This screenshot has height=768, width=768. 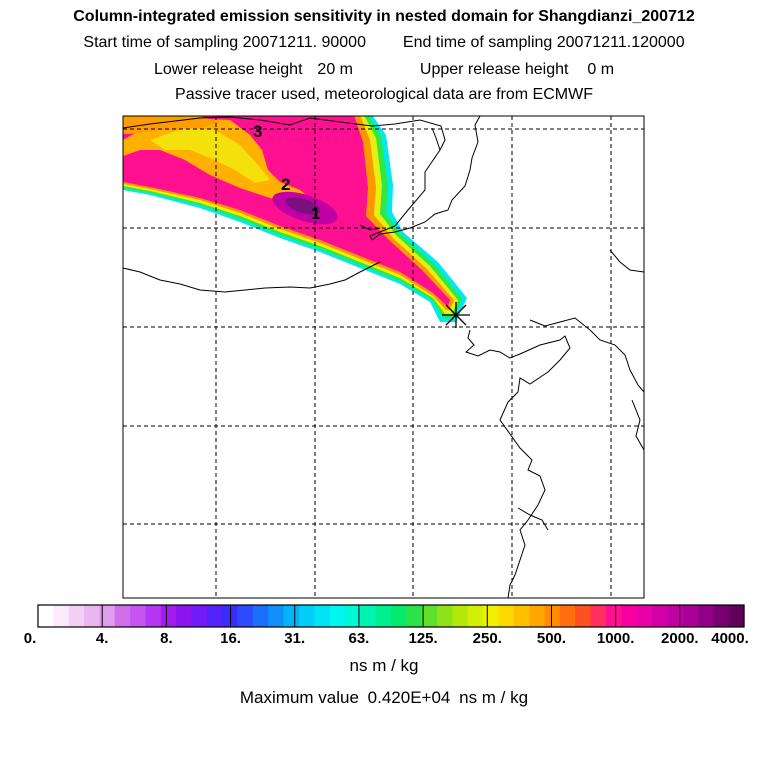 I want to click on border-line-north, so click(x=284, y=178).